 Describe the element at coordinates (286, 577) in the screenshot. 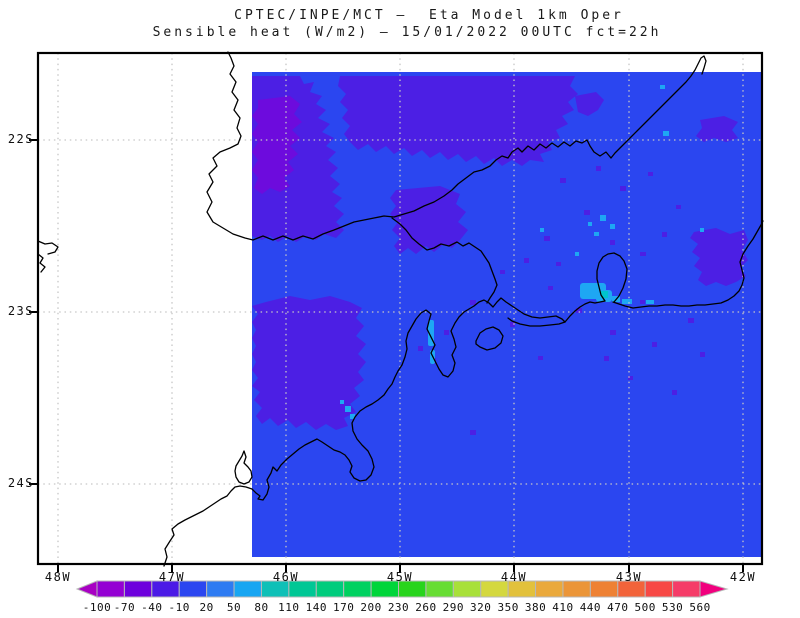

I see `lon-tick-label: 46W` at that location.